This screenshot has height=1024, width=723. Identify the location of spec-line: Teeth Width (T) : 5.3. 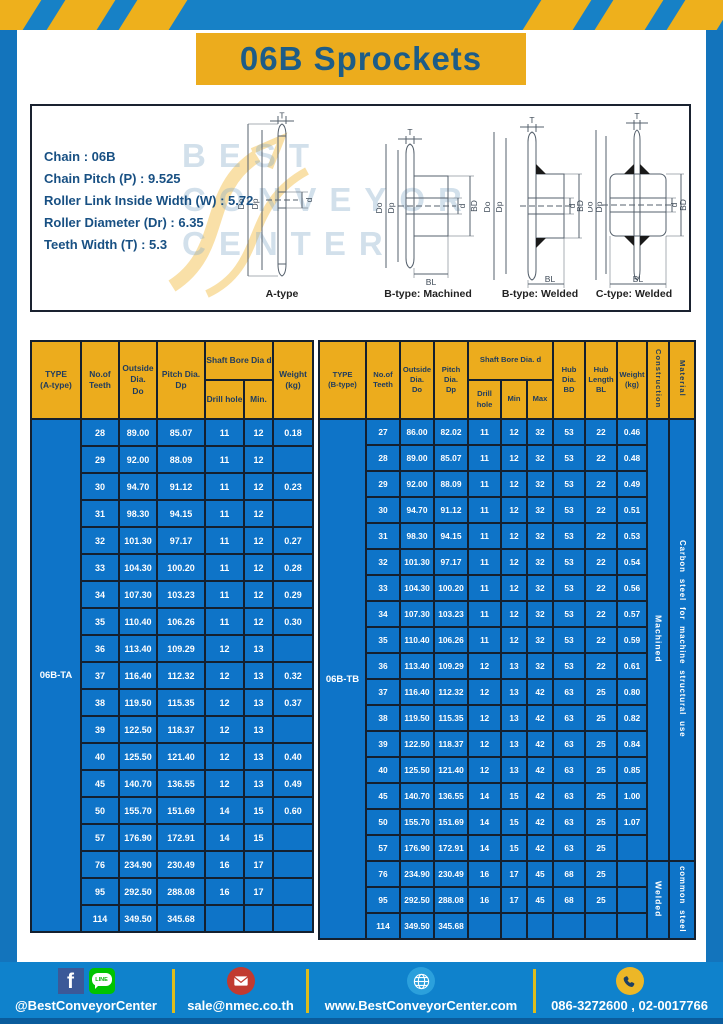
(106, 244).